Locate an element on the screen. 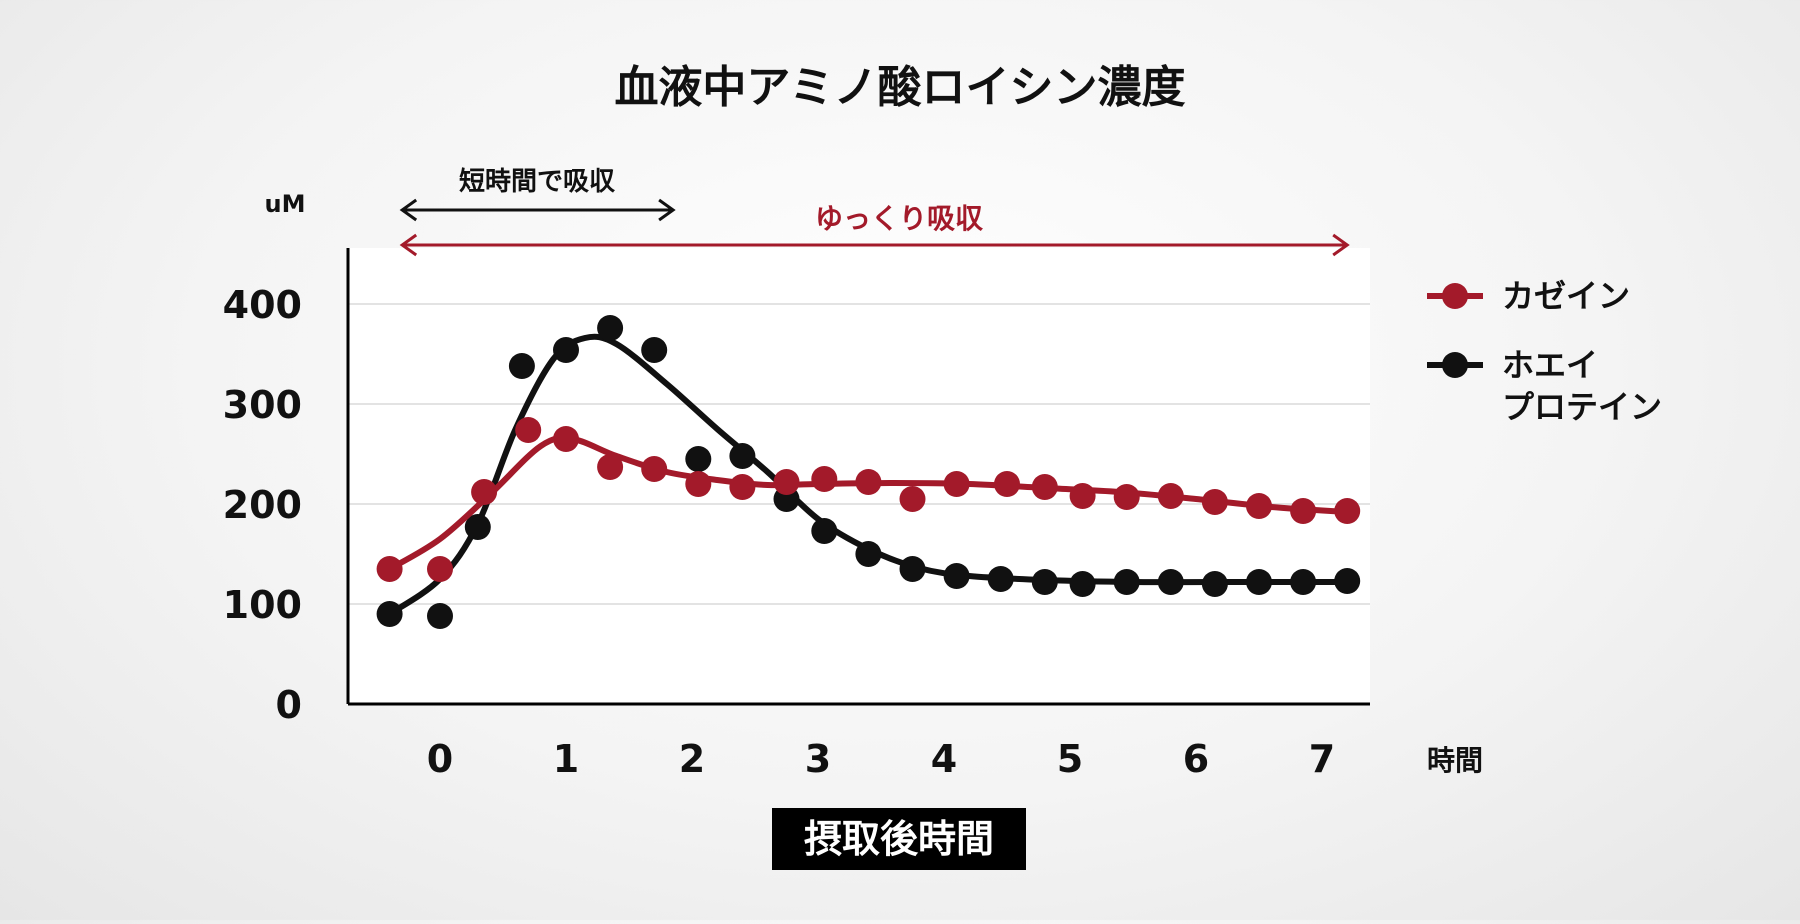 This screenshot has height=924, width=1800. y-tick-label-100: 100 is located at coordinates (262, 605).